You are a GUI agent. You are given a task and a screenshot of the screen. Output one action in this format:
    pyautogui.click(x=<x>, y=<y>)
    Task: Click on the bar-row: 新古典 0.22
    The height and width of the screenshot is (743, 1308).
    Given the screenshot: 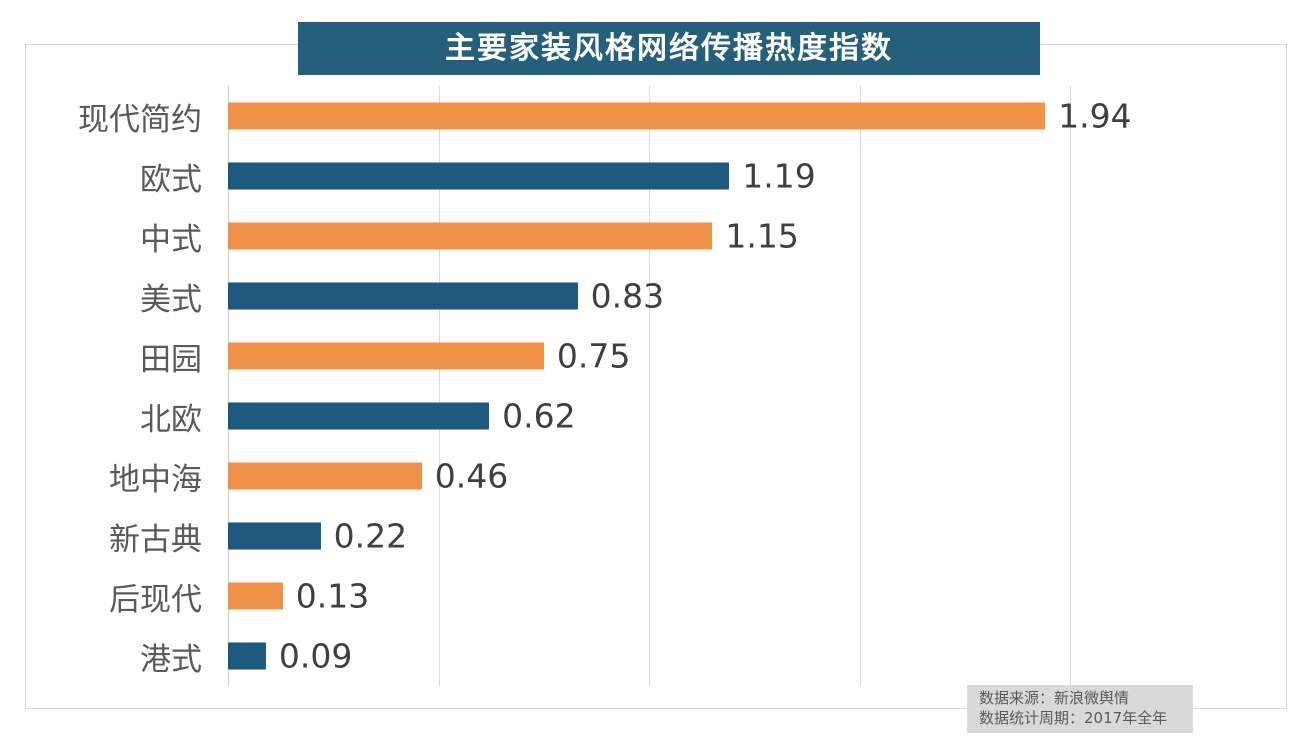 What is the action you would take?
    pyautogui.click(x=653, y=536)
    